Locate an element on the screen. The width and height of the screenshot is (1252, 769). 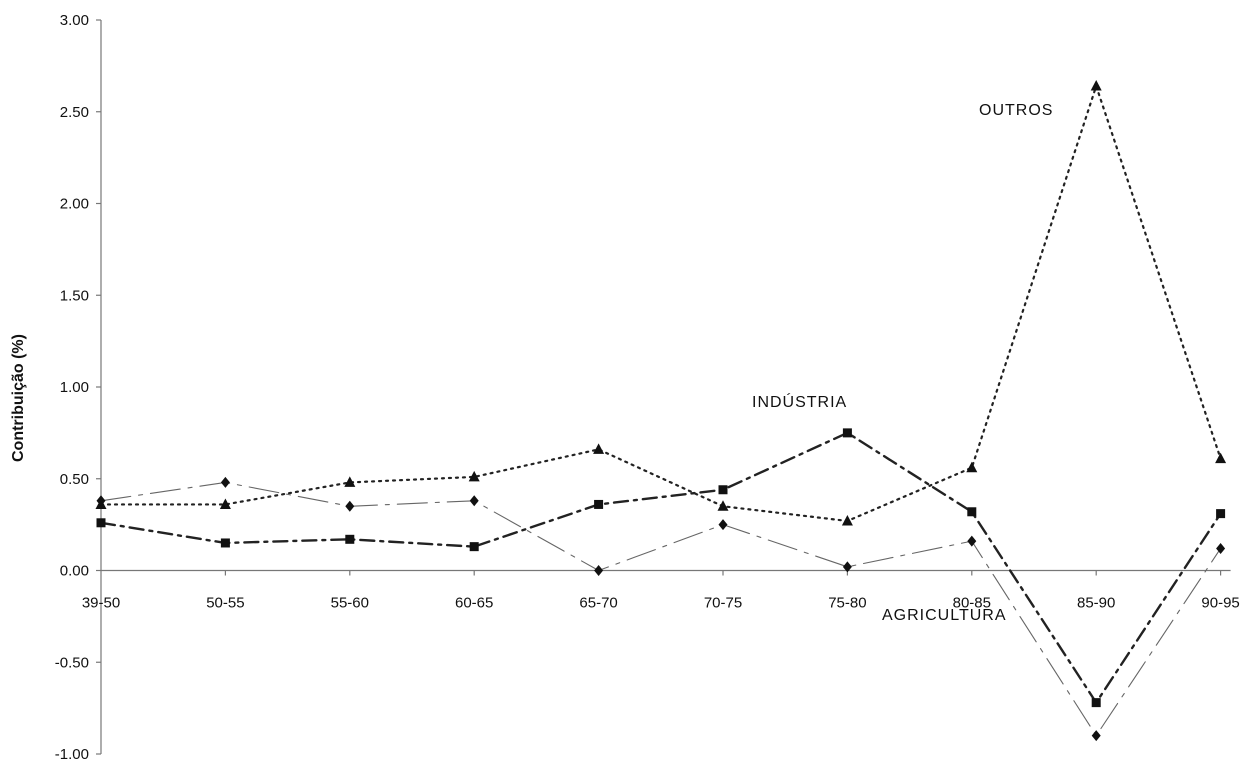
y-tick-label: 1.50 is located at coordinates (74, 295).